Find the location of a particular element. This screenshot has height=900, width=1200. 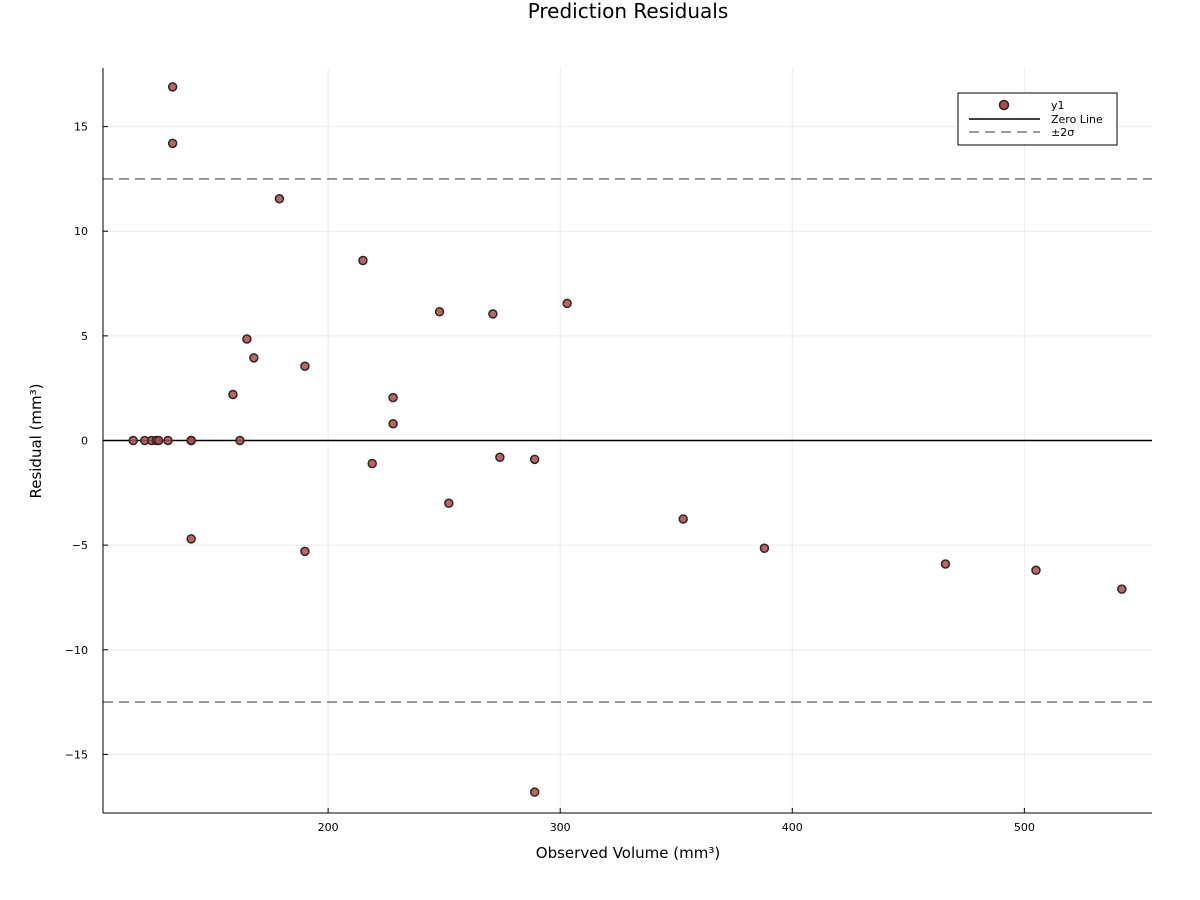

x-tick-label: 400 is located at coordinates (792, 827).